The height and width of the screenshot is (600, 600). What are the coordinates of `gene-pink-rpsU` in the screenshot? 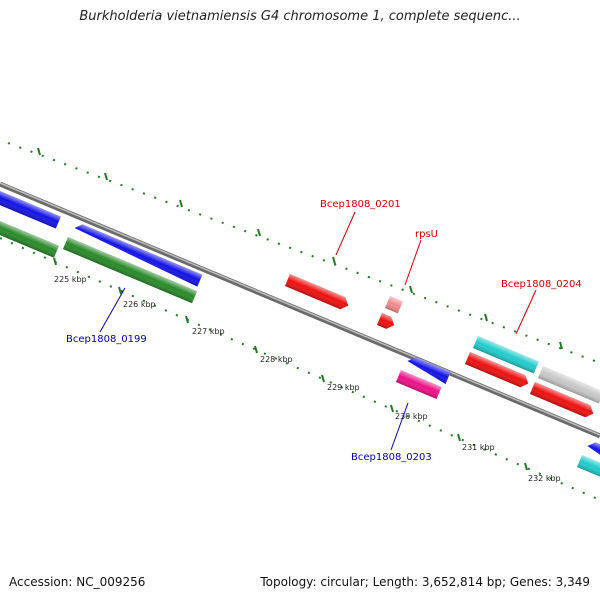 It's located at (393, 305).